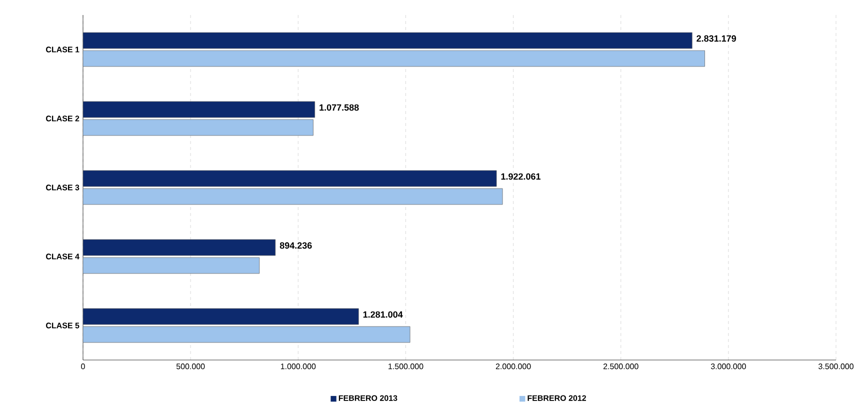 The image size is (866, 418). I want to click on x-tick-label: 2.000.000, so click(513, 367).